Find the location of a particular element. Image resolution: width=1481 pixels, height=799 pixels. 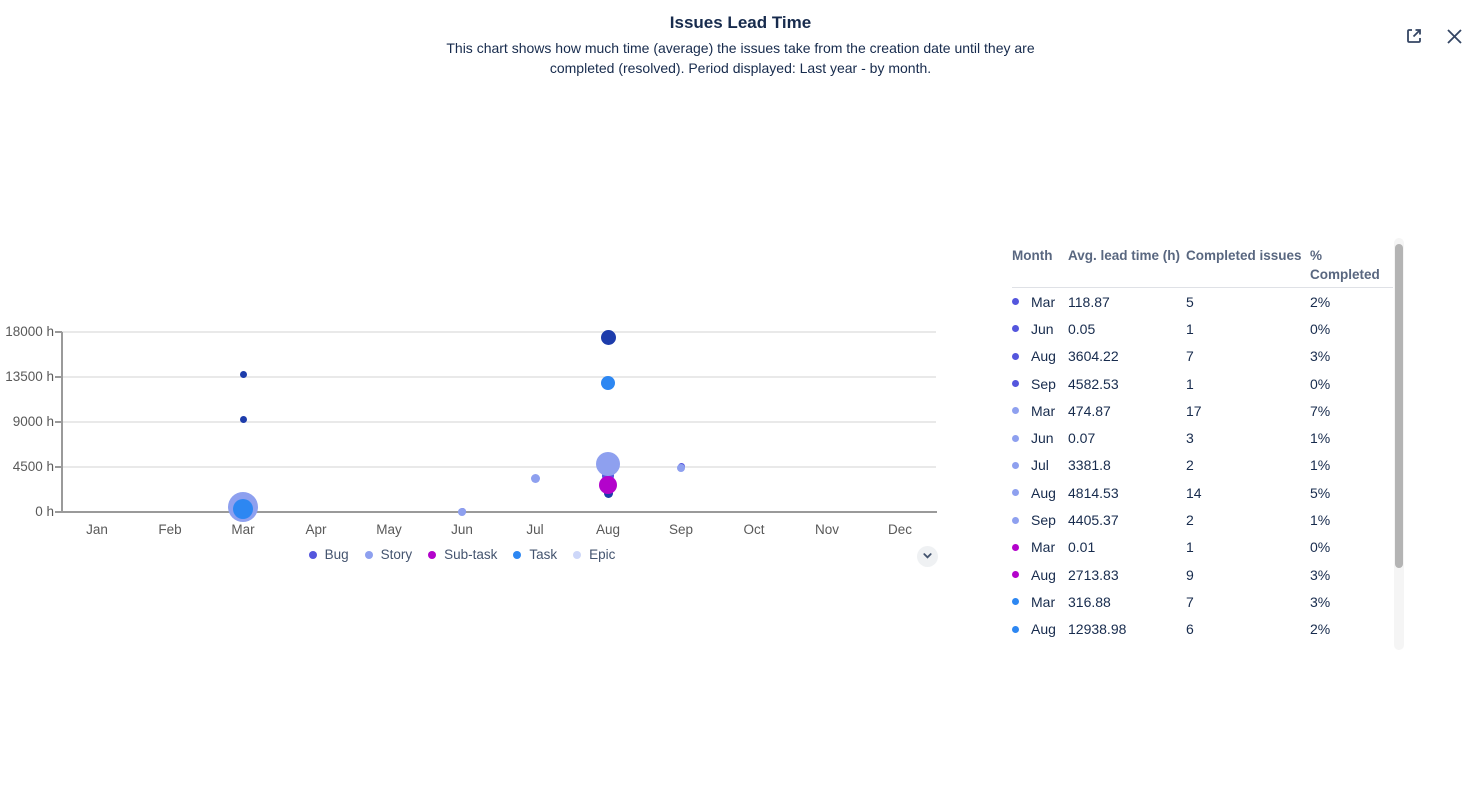

table-column-header: Avg. lead time (h) is located at coordinates (1124, 255).